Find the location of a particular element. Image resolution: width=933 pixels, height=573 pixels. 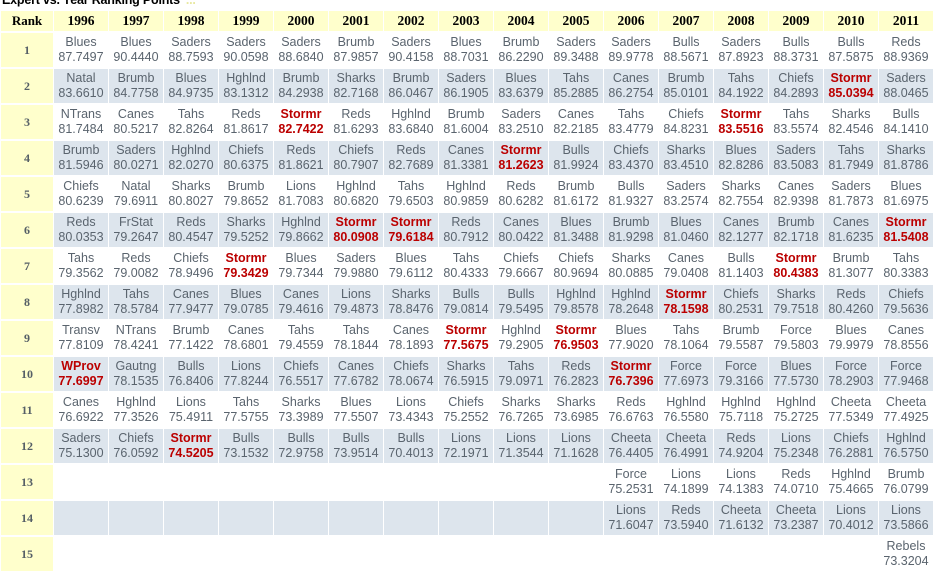

cell-score: 81.9327 is located at coordinates (631, 201).